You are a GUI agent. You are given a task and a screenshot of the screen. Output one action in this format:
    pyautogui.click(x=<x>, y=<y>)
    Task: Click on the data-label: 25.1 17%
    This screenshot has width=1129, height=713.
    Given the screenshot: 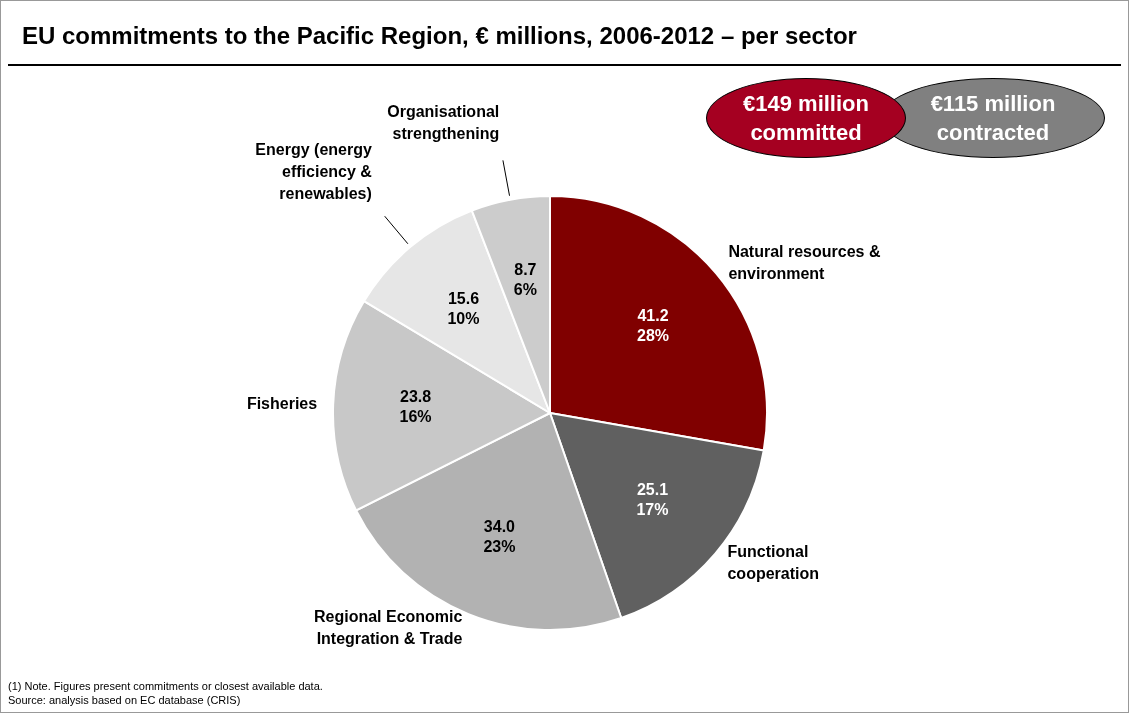 What is the action you would take?
    pyautogui.click(x=652, y=499)
    